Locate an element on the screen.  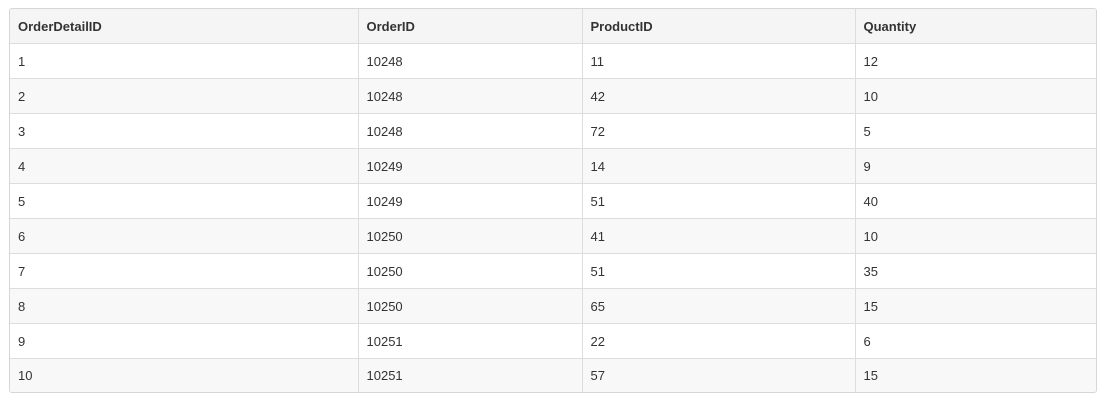
table-row: 8 10250 65 15 is located at coordinates (553, 306).